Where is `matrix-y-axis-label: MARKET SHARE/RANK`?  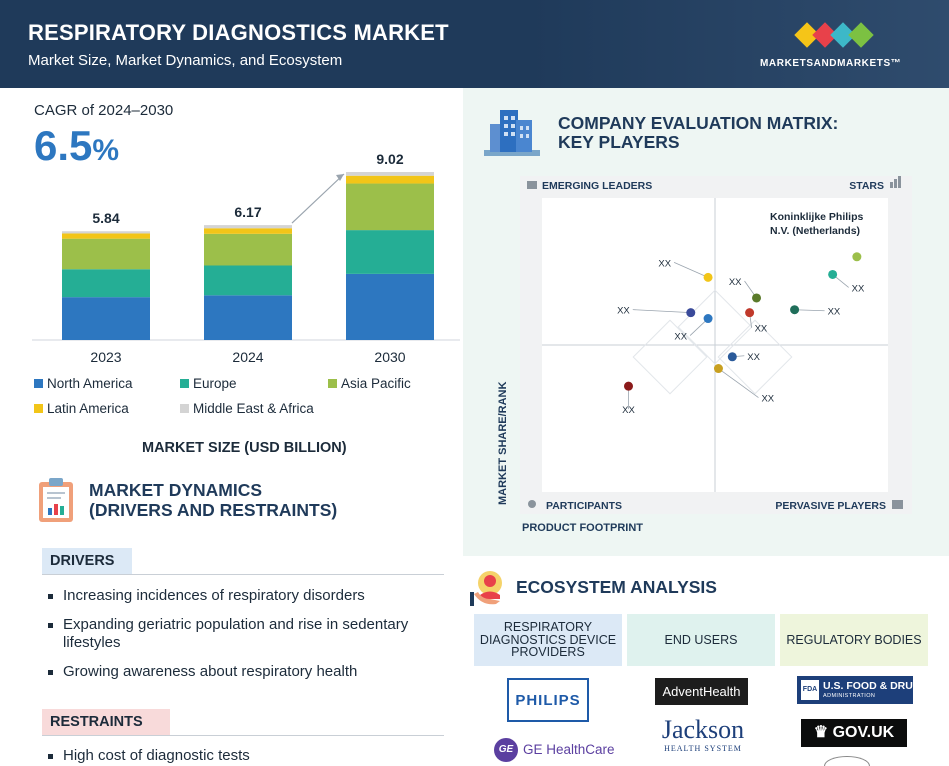
matrix-y-axis-label: MARKET SHARE/RANK is located at coordinates (503, 443).